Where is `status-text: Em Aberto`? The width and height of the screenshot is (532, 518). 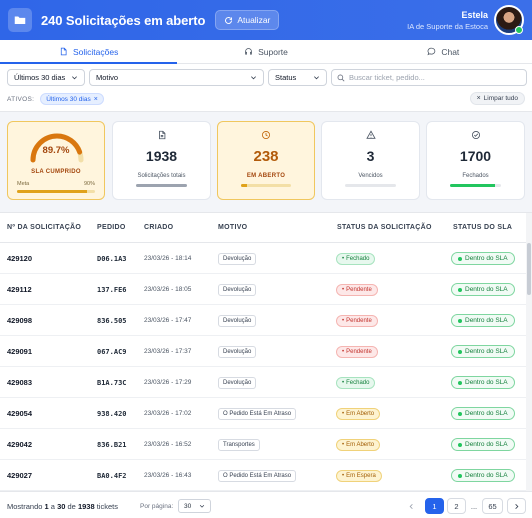 status-text: Em Aberto is located at coordinates (360, 413).